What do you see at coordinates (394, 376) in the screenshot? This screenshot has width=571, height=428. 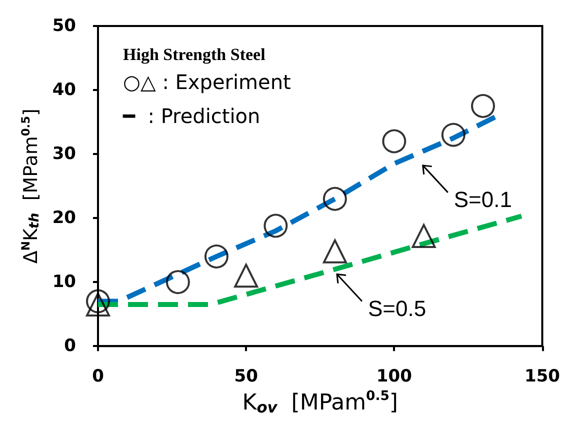 I see `x-tick-label: 100` at bounding box center [394, 376].